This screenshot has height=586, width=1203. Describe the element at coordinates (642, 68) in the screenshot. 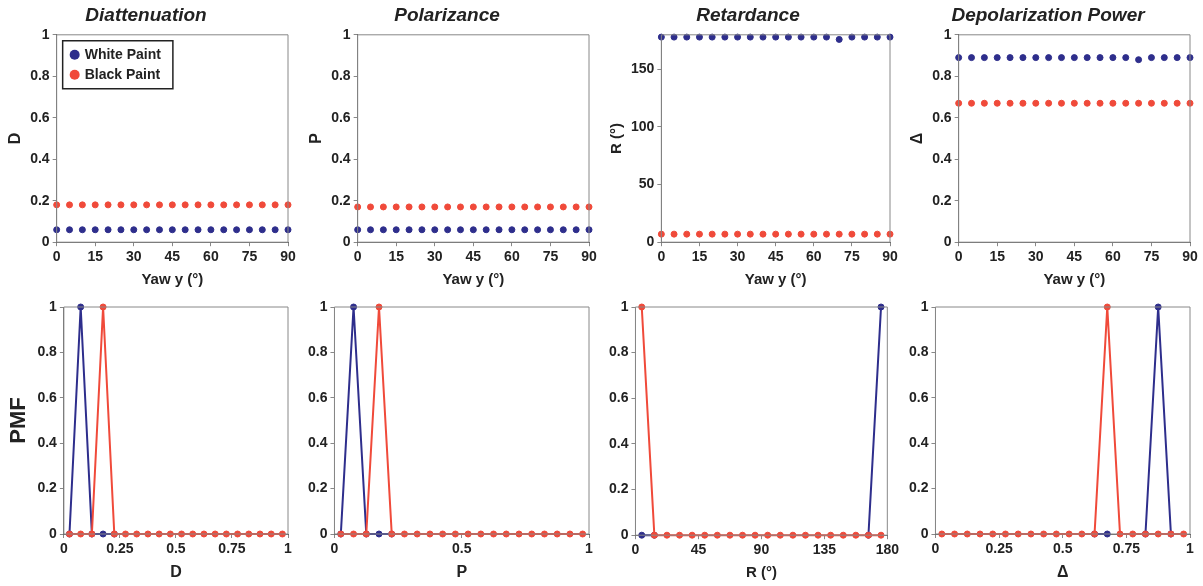

I see `y-tick-label: 150` at that location.